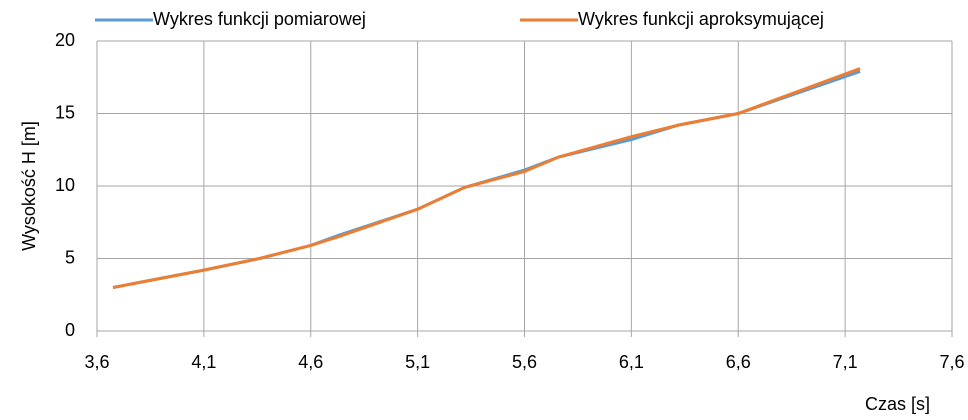 The height and width of the screenshot is (420, 968). Describe the element at coordinates (70, 330) in the screenshot. I see `y-tick-label: 0` at that location.